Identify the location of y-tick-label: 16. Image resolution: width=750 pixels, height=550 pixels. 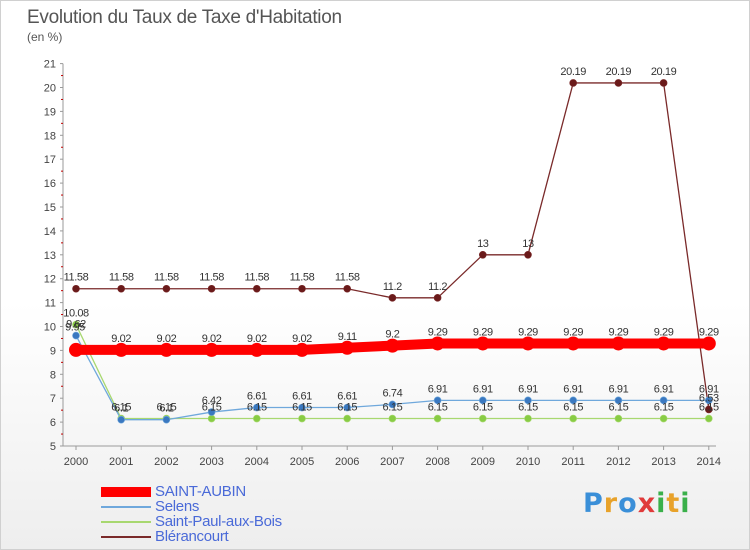
(50, 184).